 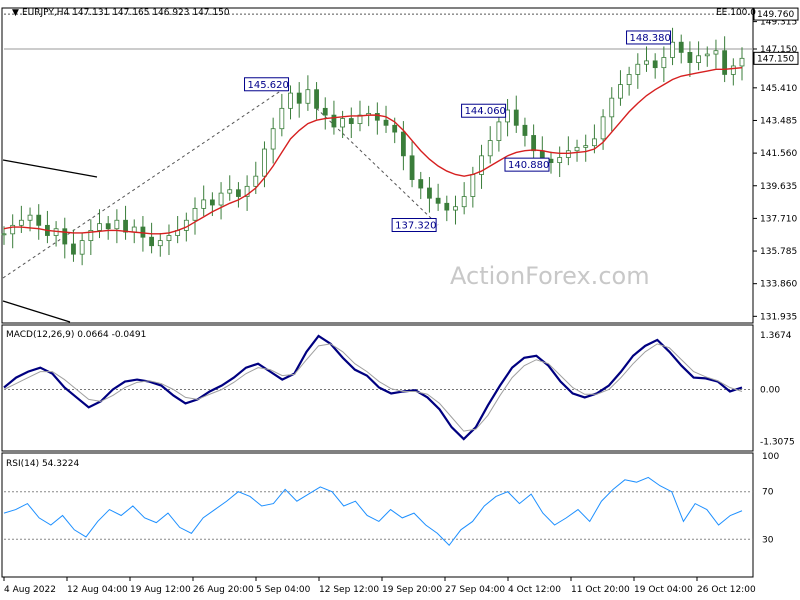 What do you see at coordinates (649, 37) in the screenshot?
I see `price-callout: 148.380` at bounding box center [649, 37].